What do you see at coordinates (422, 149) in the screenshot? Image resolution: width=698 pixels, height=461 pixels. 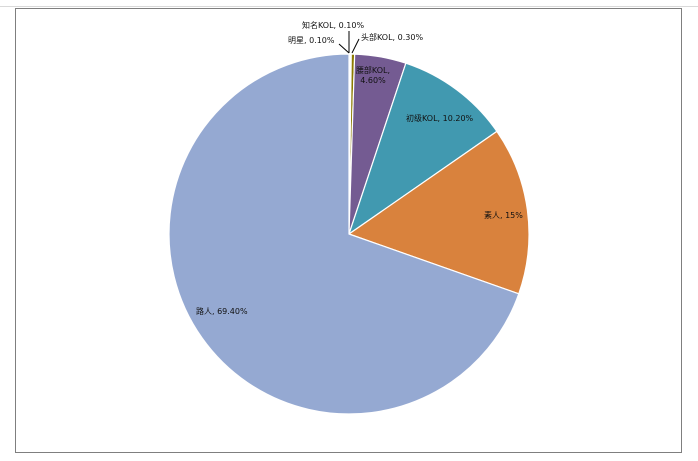 I see `pie-slice-初级KOL` at bounding box center [422, 149].